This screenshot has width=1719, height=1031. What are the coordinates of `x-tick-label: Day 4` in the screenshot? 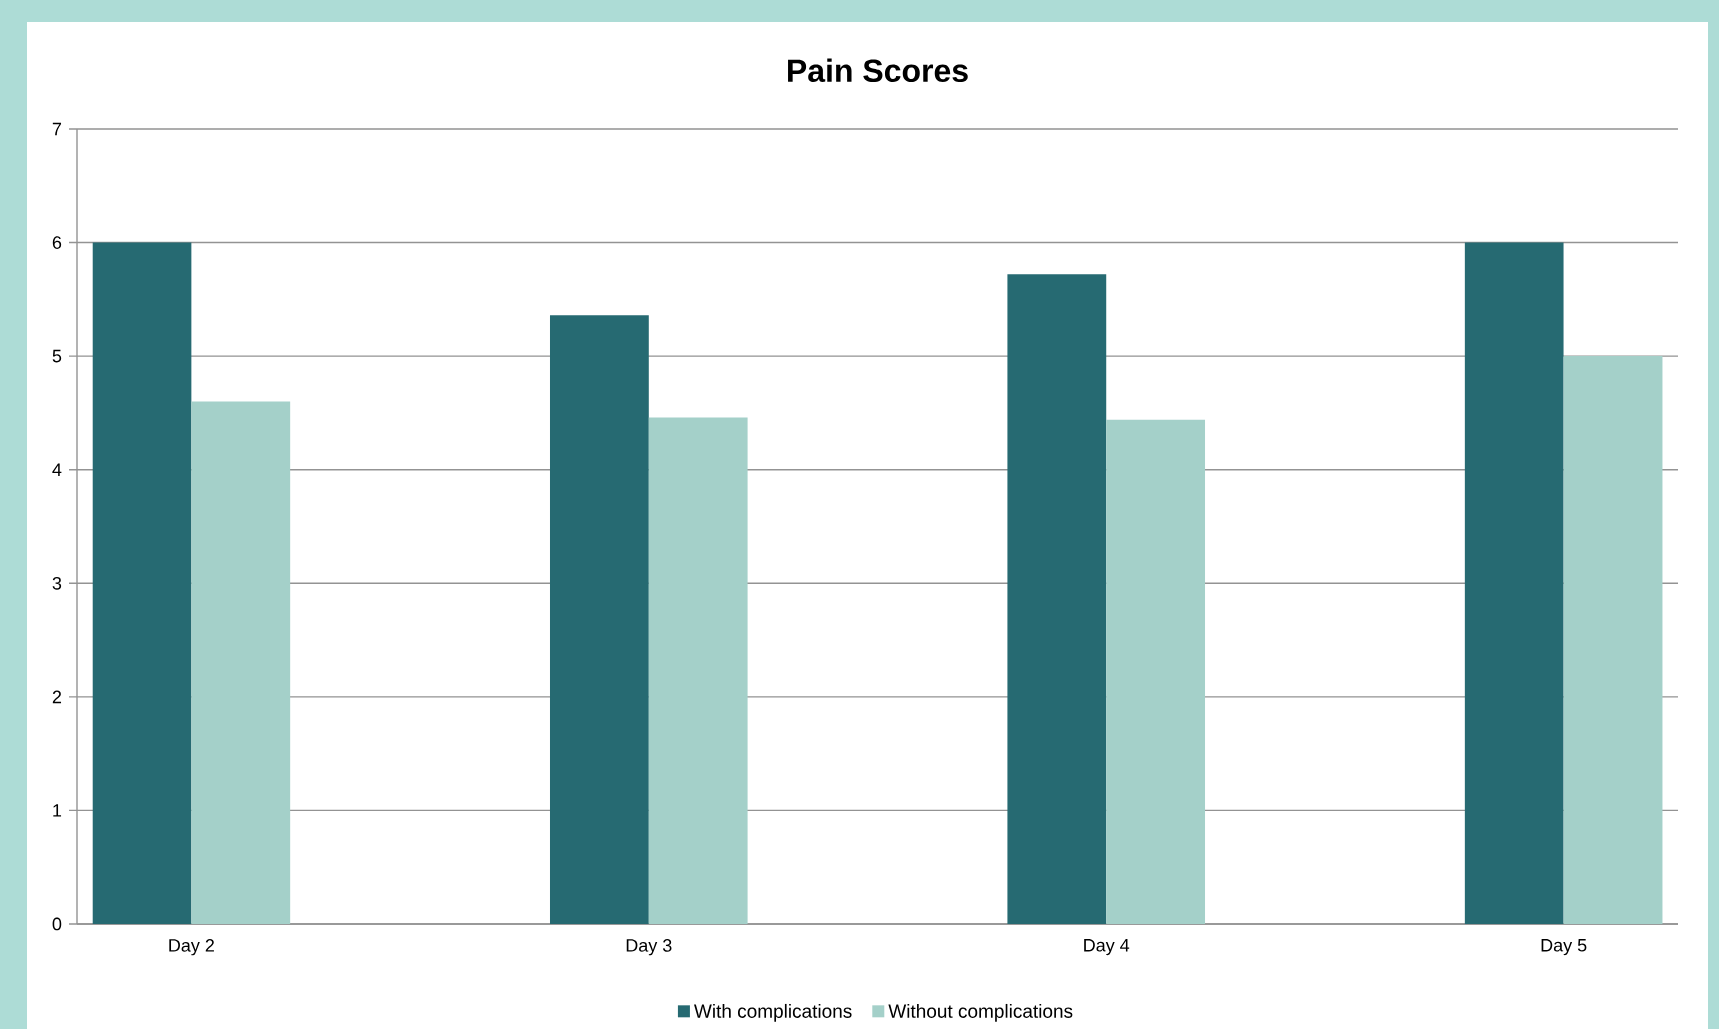 It's located at (1107, 947).